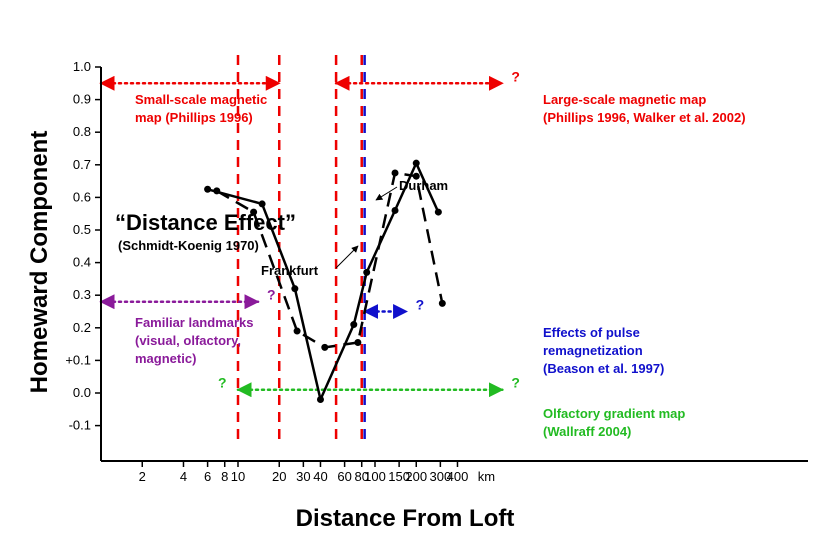  What do you see at coordinates (290, 270) in the screenshot?
I see `frankfurt-label: Frankfurt` at bounding box center [290, 270].